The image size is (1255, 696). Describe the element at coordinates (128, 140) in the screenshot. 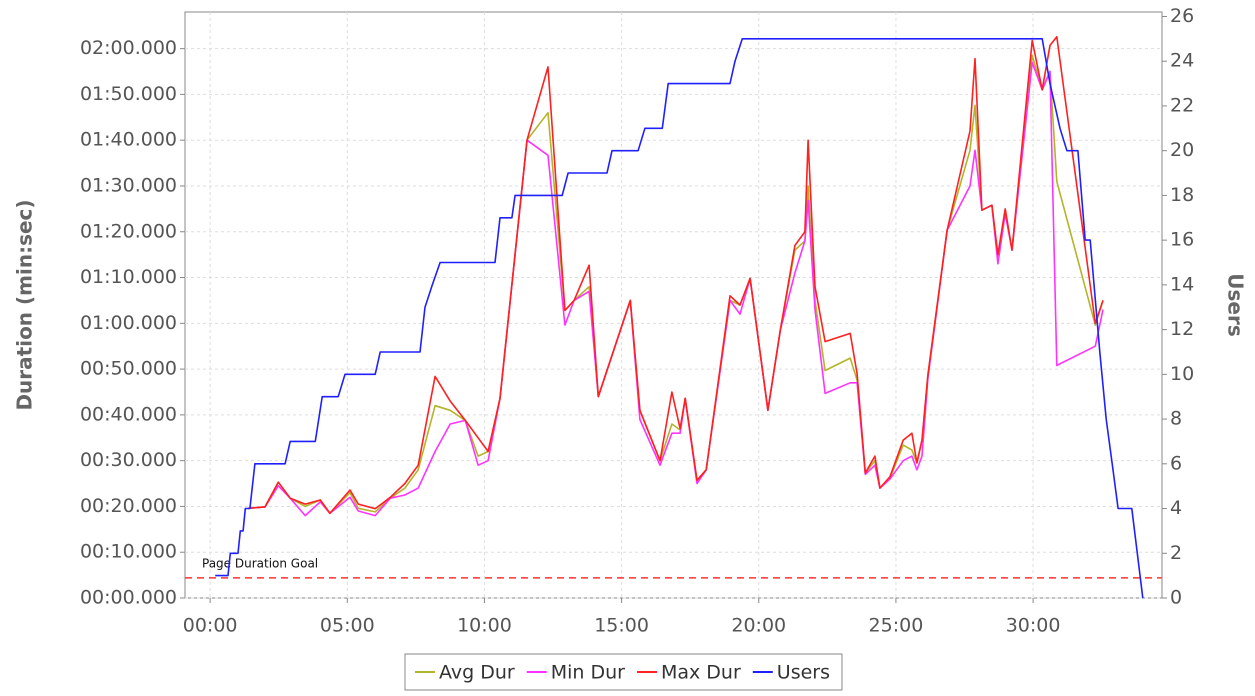

I see `y-tick-label: 01:40.000` at that location.